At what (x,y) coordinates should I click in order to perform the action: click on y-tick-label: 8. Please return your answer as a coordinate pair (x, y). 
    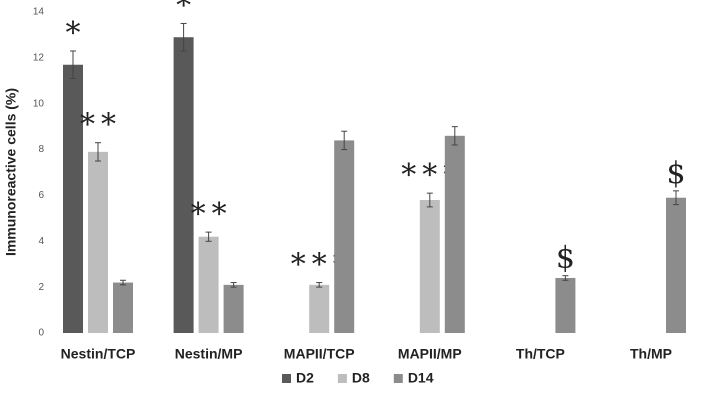
    Looking at the image, I should click on (41, 149).